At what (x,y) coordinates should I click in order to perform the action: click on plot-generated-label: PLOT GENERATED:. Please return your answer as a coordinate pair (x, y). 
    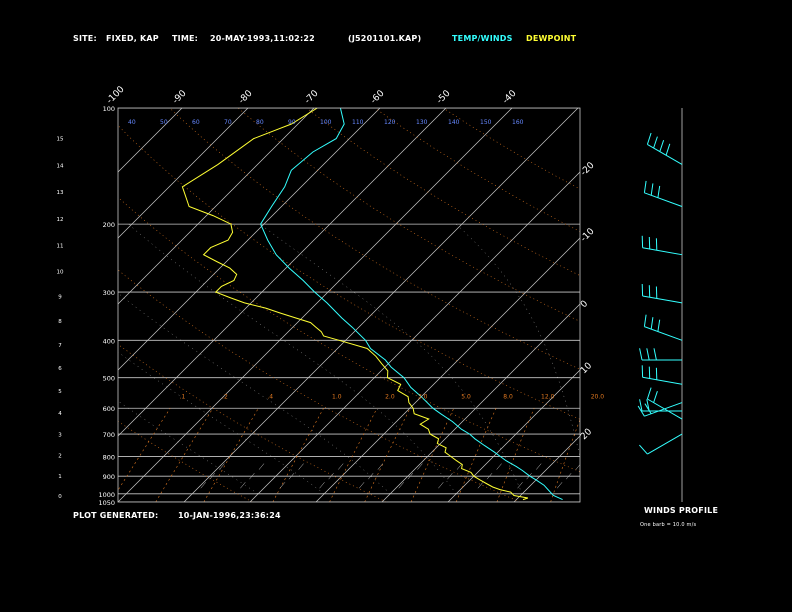
    Looking at the image, I should click on (116, 515).